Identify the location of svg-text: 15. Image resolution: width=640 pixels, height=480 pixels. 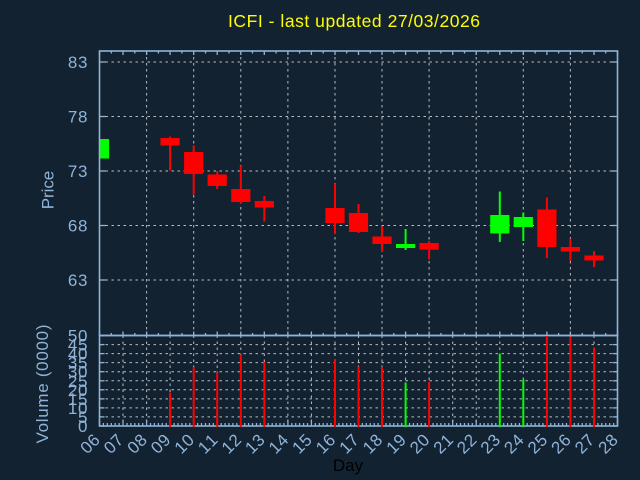
(78, 399).